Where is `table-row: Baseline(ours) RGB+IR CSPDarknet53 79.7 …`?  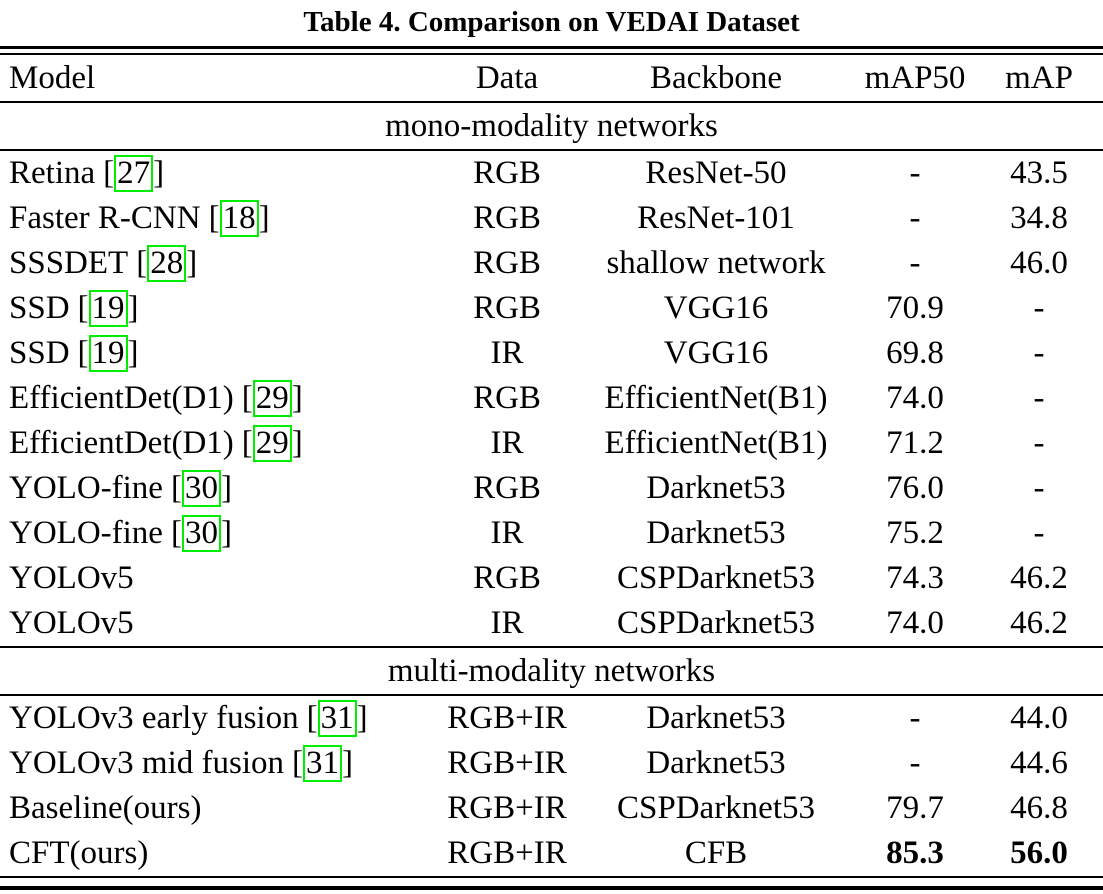
table-row: Baseline(ours) RGB+IR CSPDarknet53 79.7 … is located at coordinates (551, 808).